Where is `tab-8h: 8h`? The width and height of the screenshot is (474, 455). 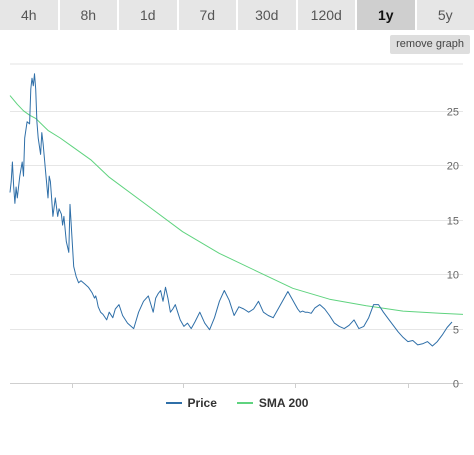 tab-8h: 8h is located at coordinates (89, 15).